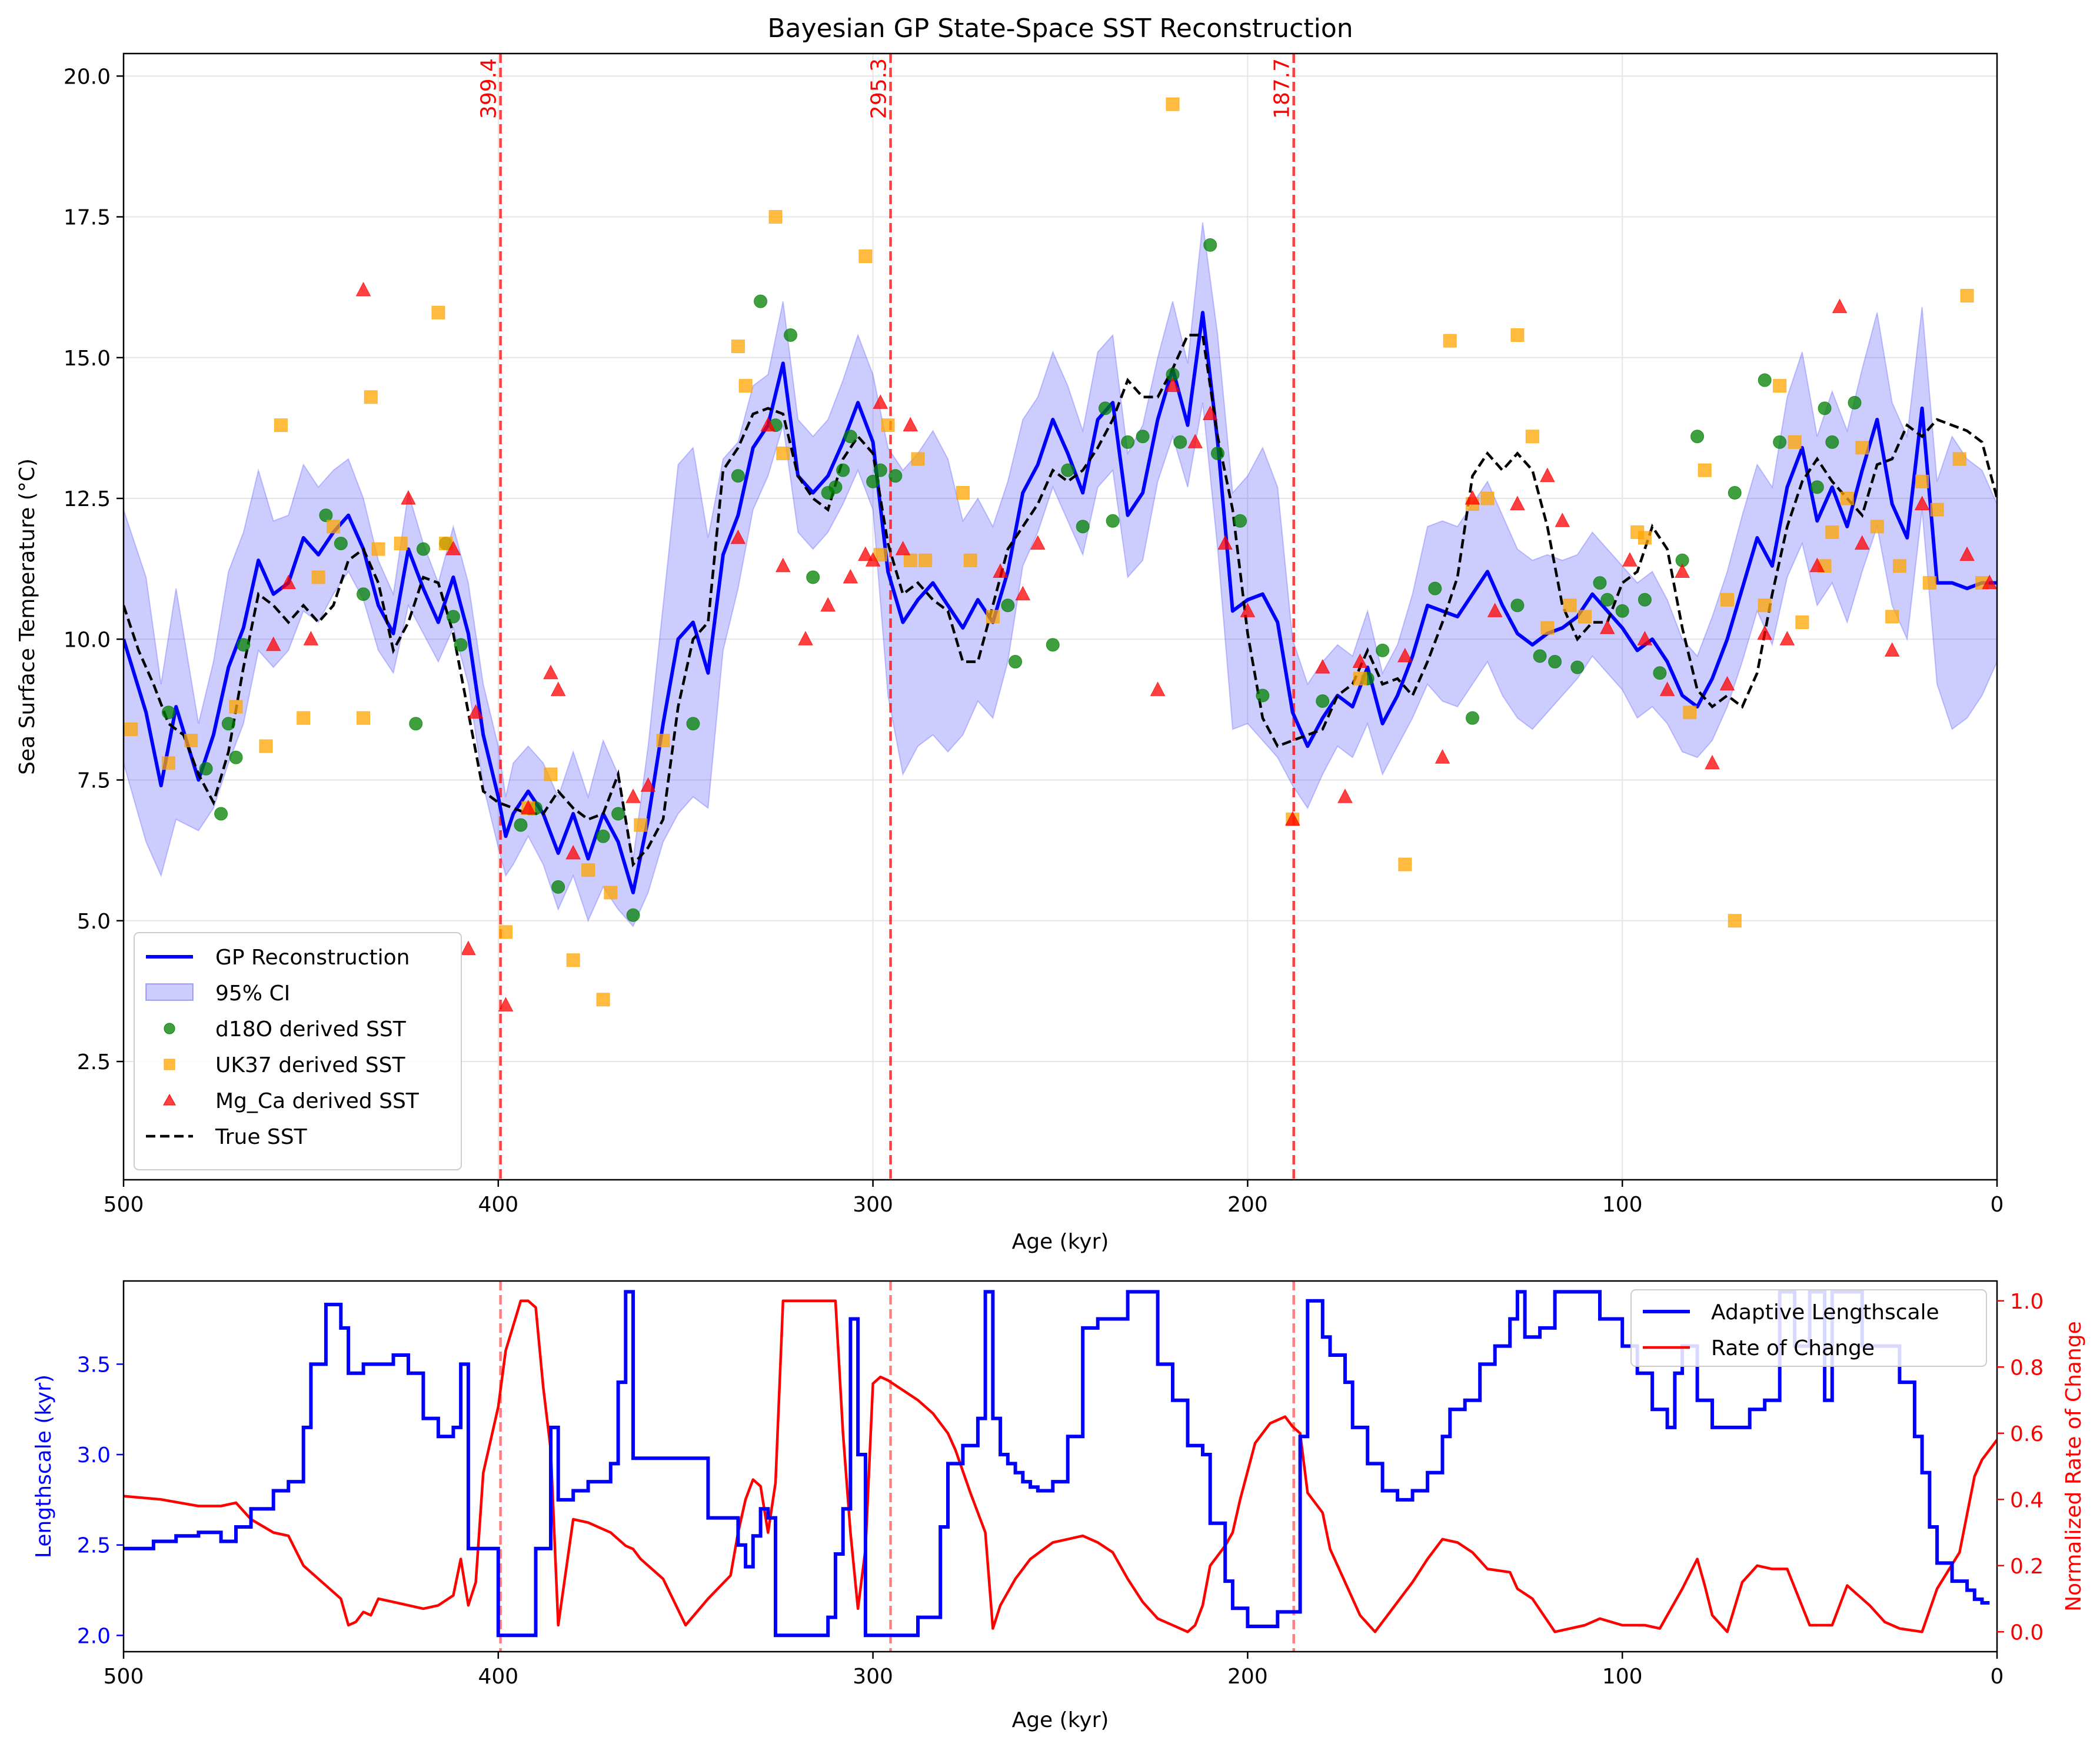  What do you see at coordinates (87, 499) in the screenshot?
I see `y-tick-label: 12.5` at bounding box center [87, 499].